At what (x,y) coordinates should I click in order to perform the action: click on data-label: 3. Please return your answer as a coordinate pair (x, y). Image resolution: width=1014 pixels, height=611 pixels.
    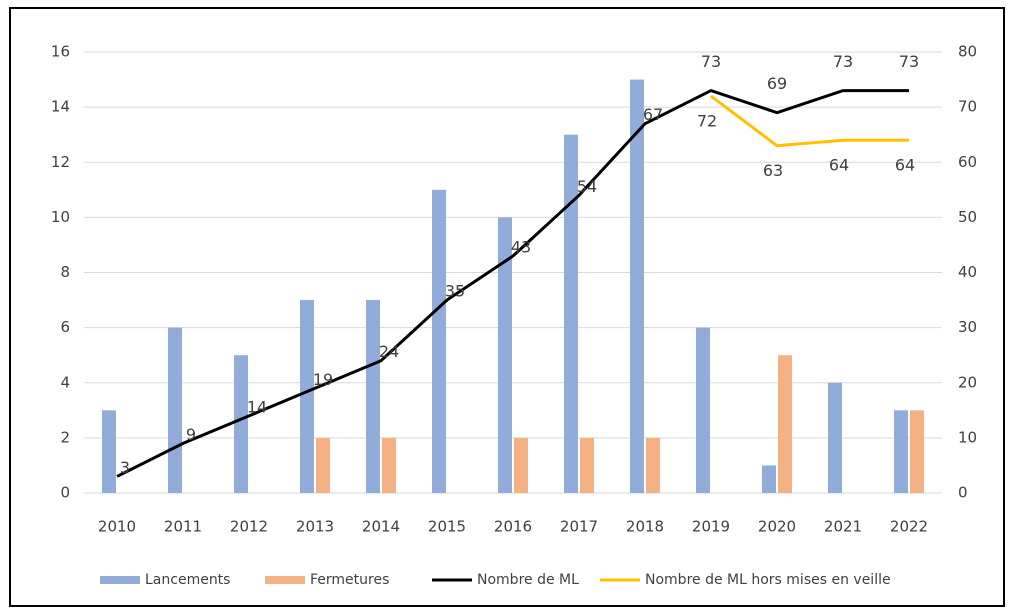
    Looking at the image, I should click on (125, 467).